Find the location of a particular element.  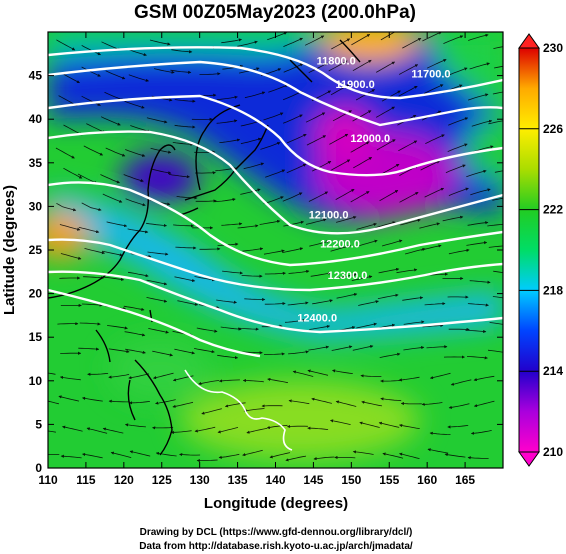

colorbar-tick-label: 214 is located at coordinates (553, 371).